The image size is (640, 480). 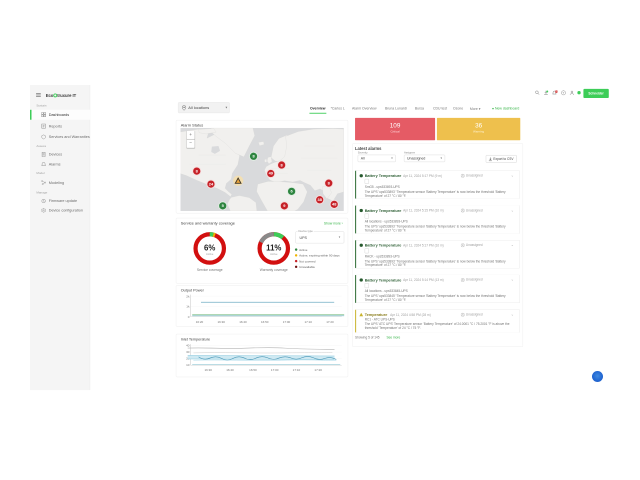 I want to click on svg-text: 16:20, so click(x=200, y=322).